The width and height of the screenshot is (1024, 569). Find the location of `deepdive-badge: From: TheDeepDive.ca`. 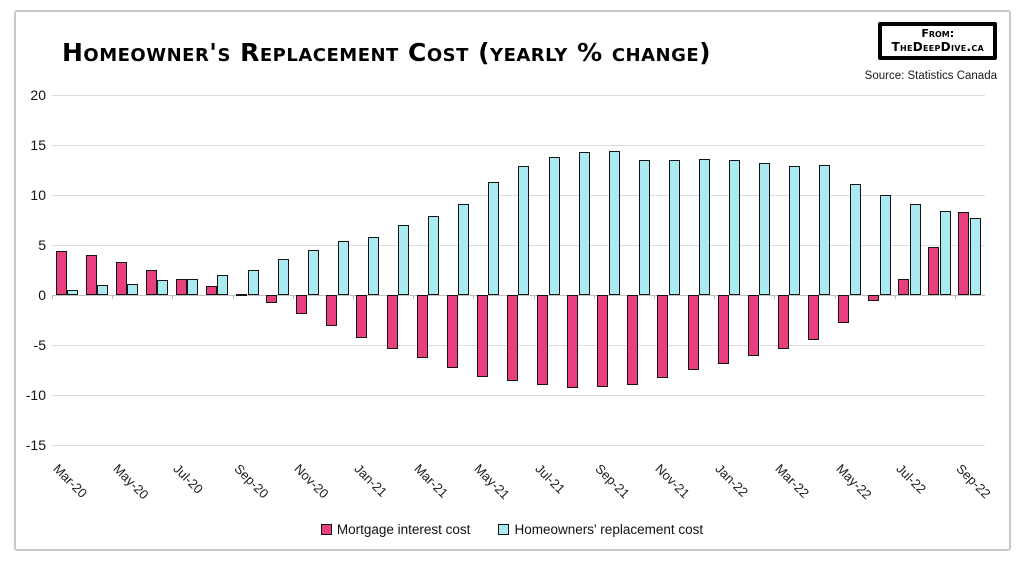

deepdive-badge: From: TheDeepDive.ca is located at coordinates (937, 41).